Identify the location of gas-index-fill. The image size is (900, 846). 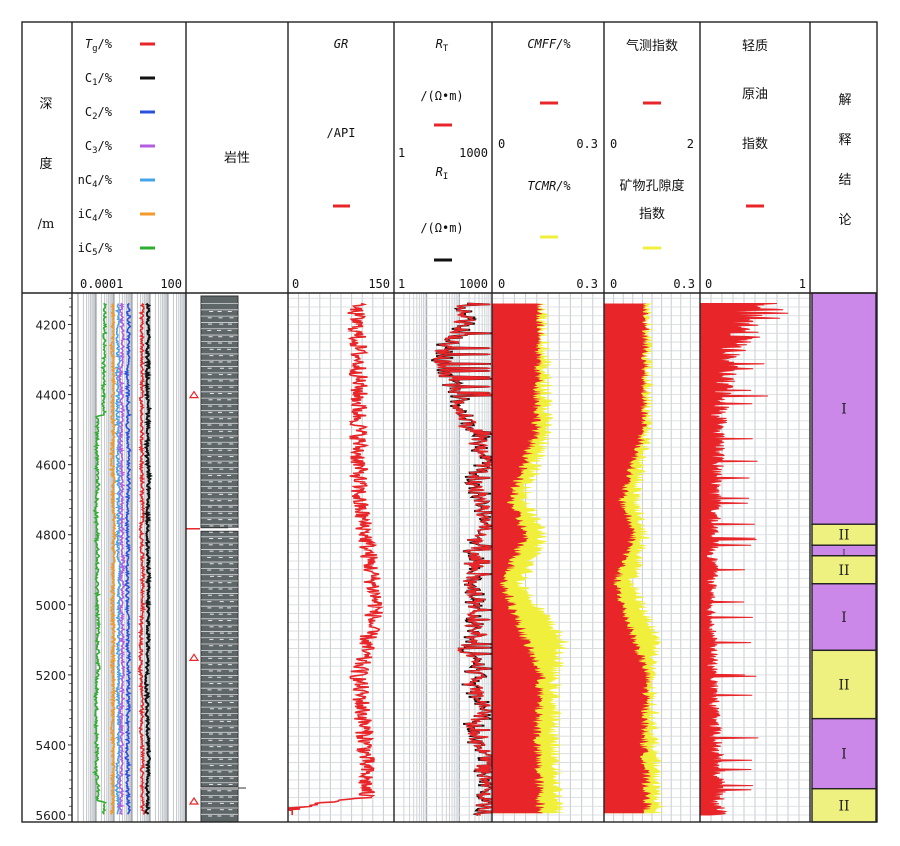
(628, 558).